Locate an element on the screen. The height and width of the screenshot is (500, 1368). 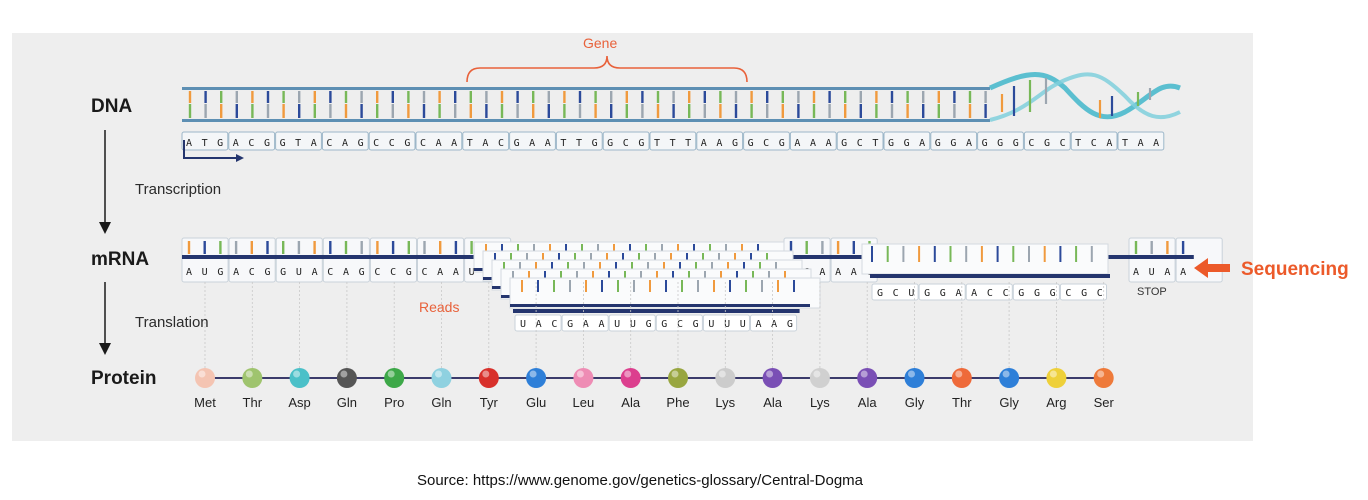
amino-acid-label: Thr is located at coordinates (962, 402).